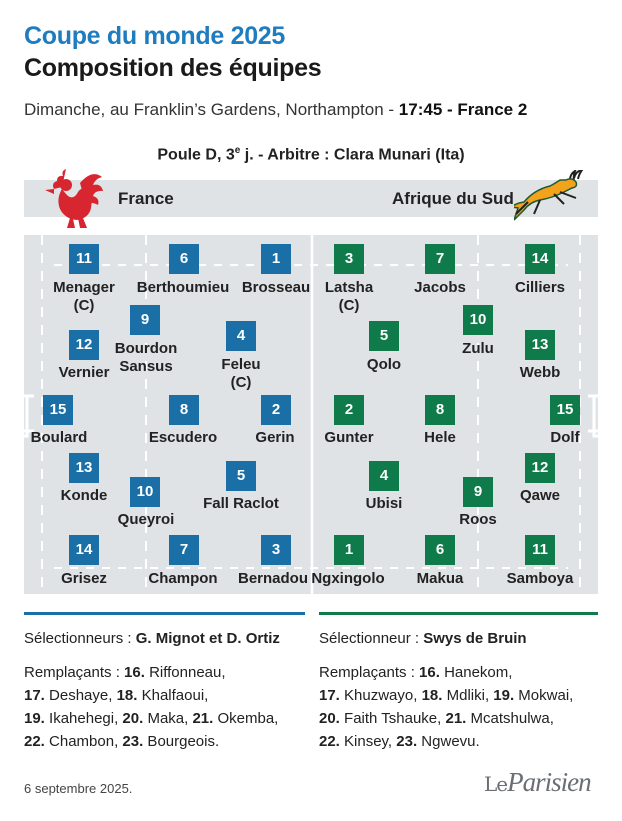 This screenshot has height=821, width=622. I want to click on sub-name: Khalfaoui,, so click(173, 695).